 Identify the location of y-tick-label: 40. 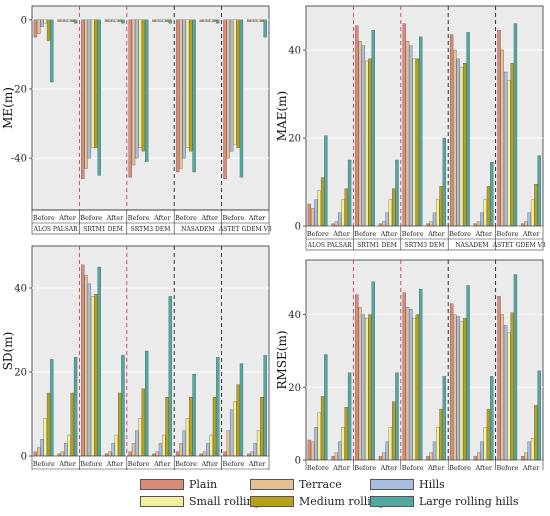
(20, 289).